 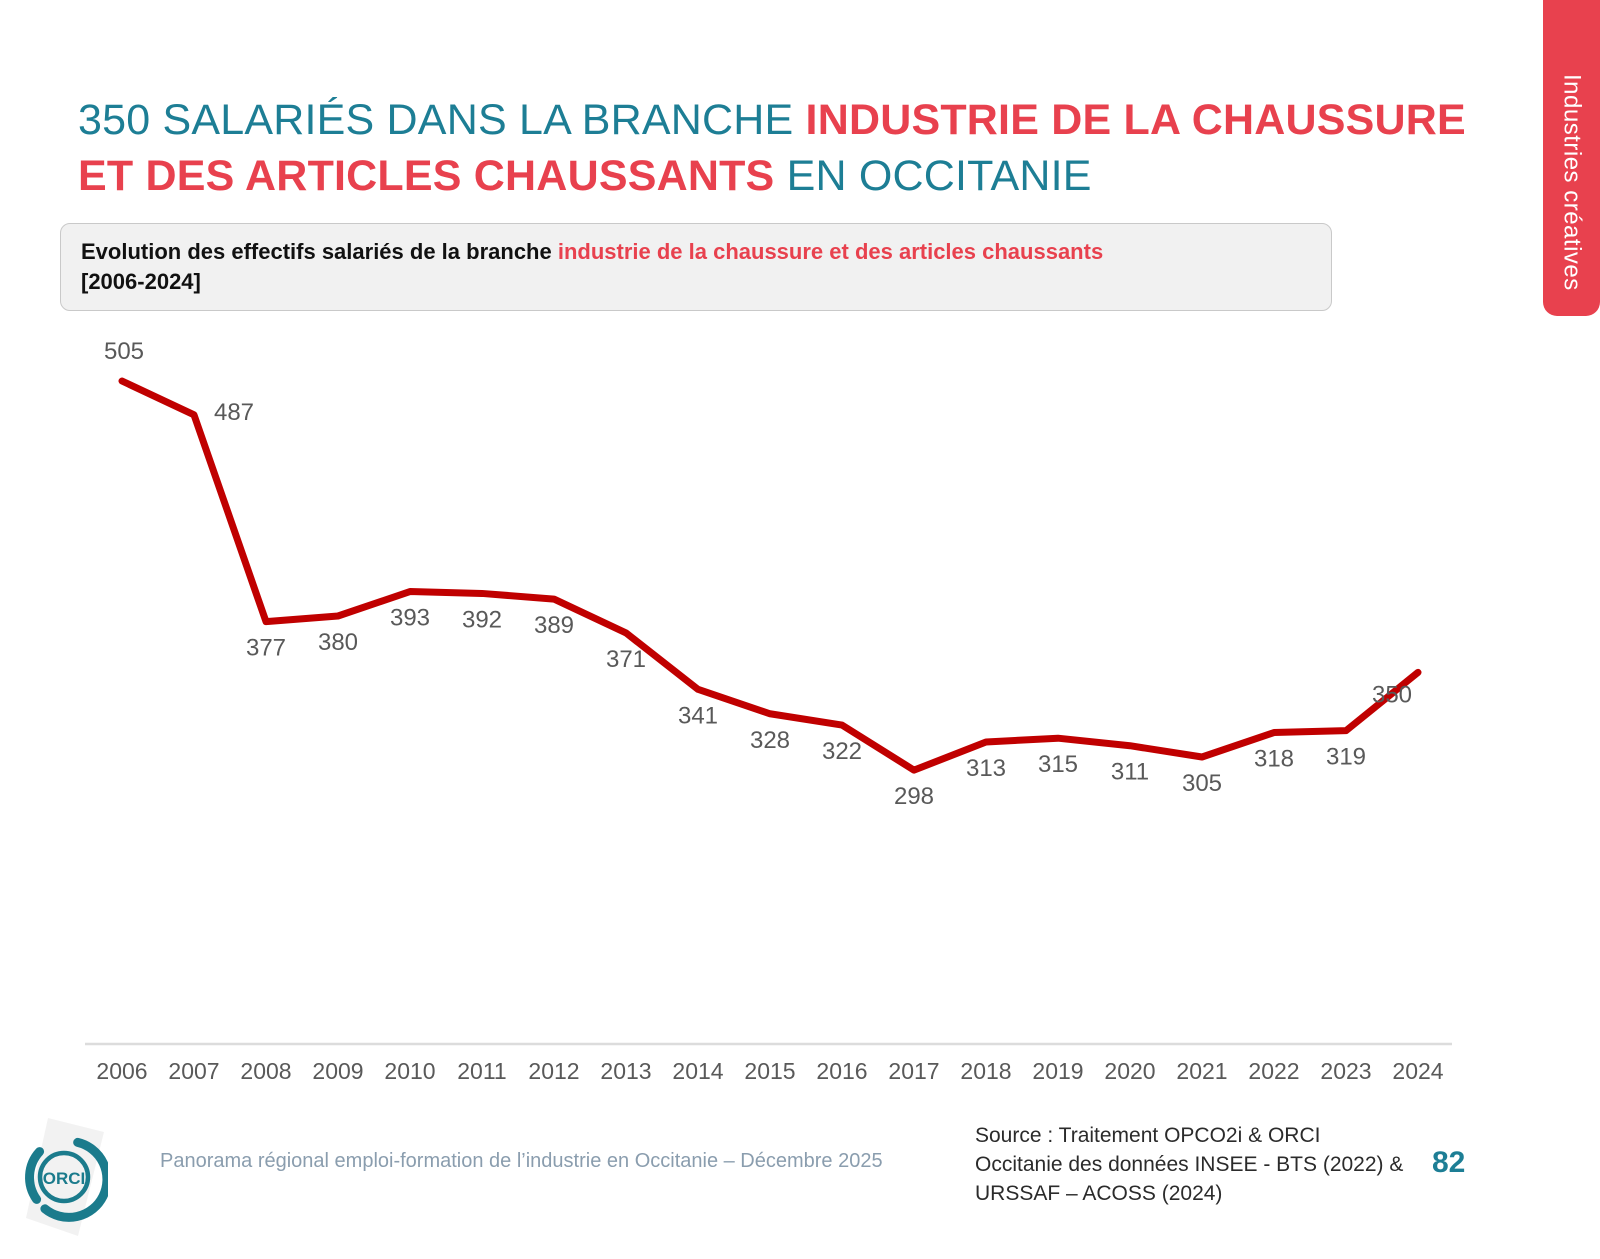 What do you see at coordinates (266, 648) in the screenshot?
I see `data-label: 377` at bounding box center [266, 648].